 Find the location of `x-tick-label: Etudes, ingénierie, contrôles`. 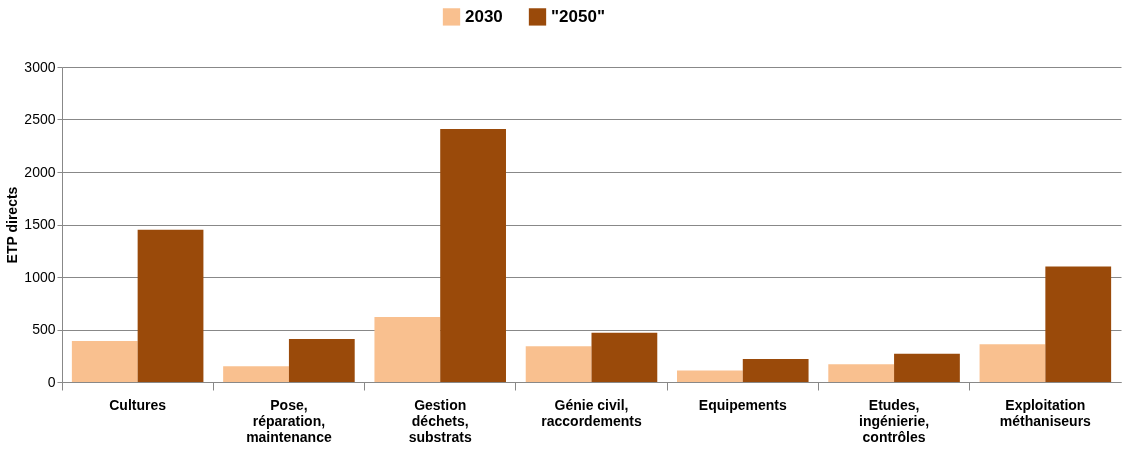

x-tick-label: Etudes, ingénierie, contrôles is located at coordinates (894, 420).